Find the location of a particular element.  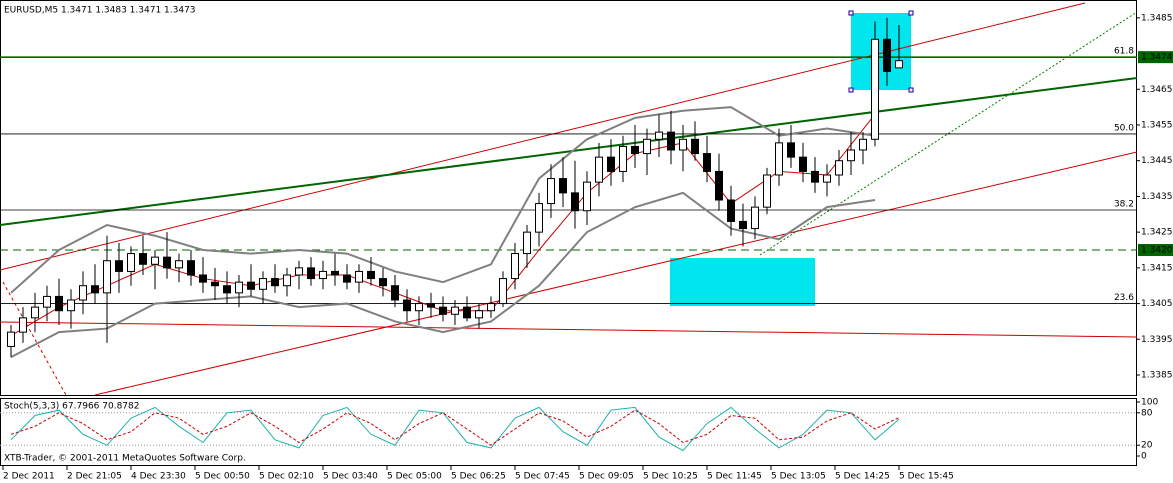

price-box-label: 1.3474 is located at coordinates (1157, 58).